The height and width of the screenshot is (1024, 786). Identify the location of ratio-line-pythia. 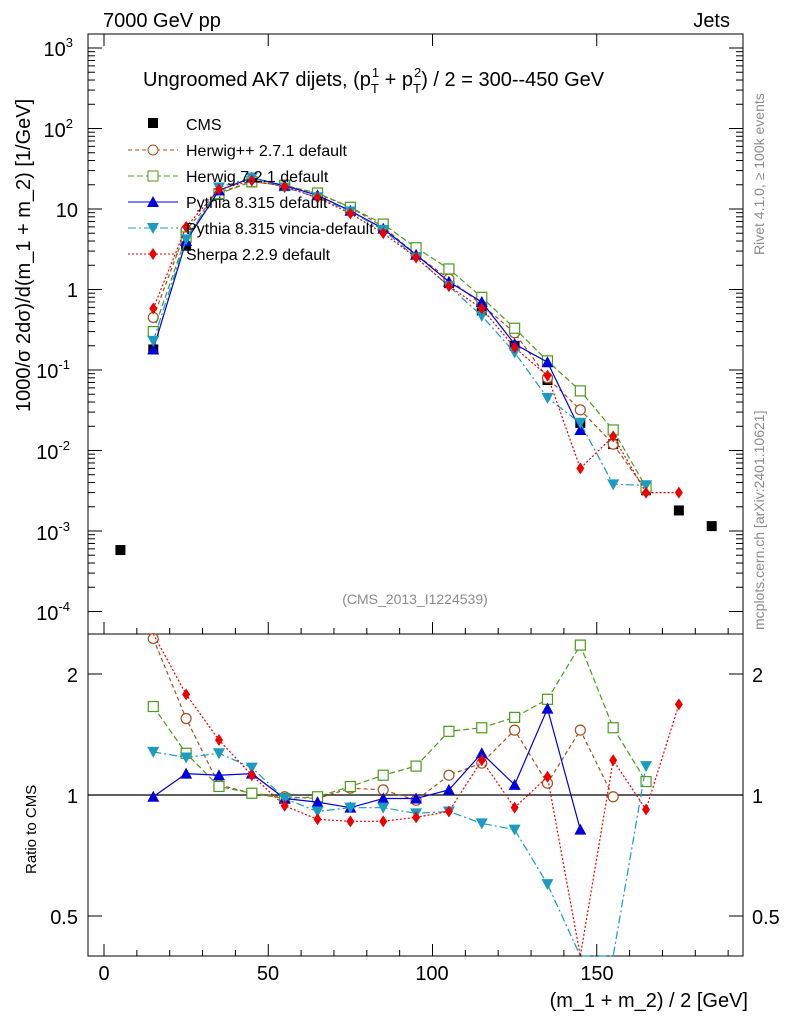
(366, 768).